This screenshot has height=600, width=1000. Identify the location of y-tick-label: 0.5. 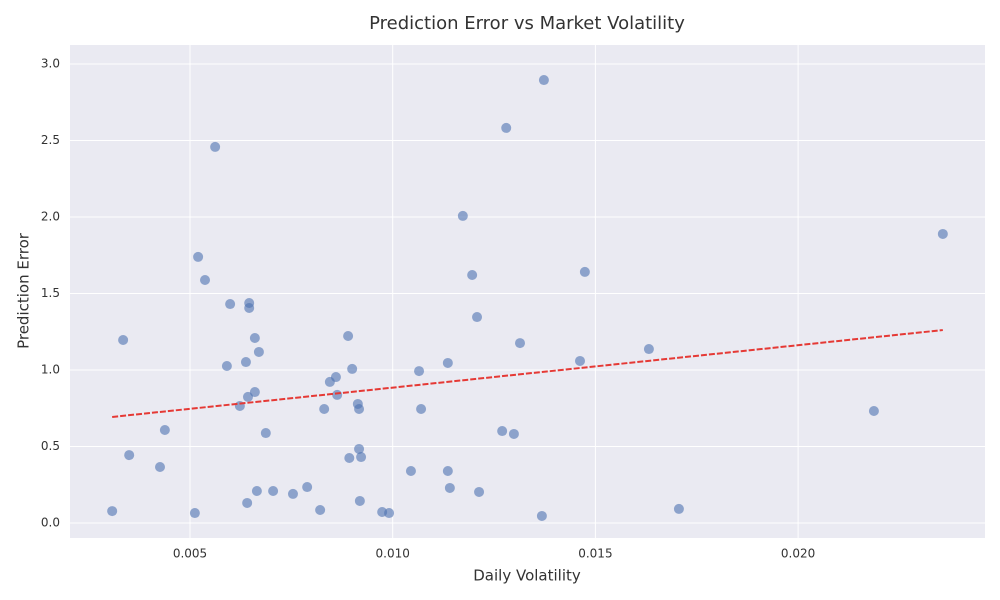
(50, 446).